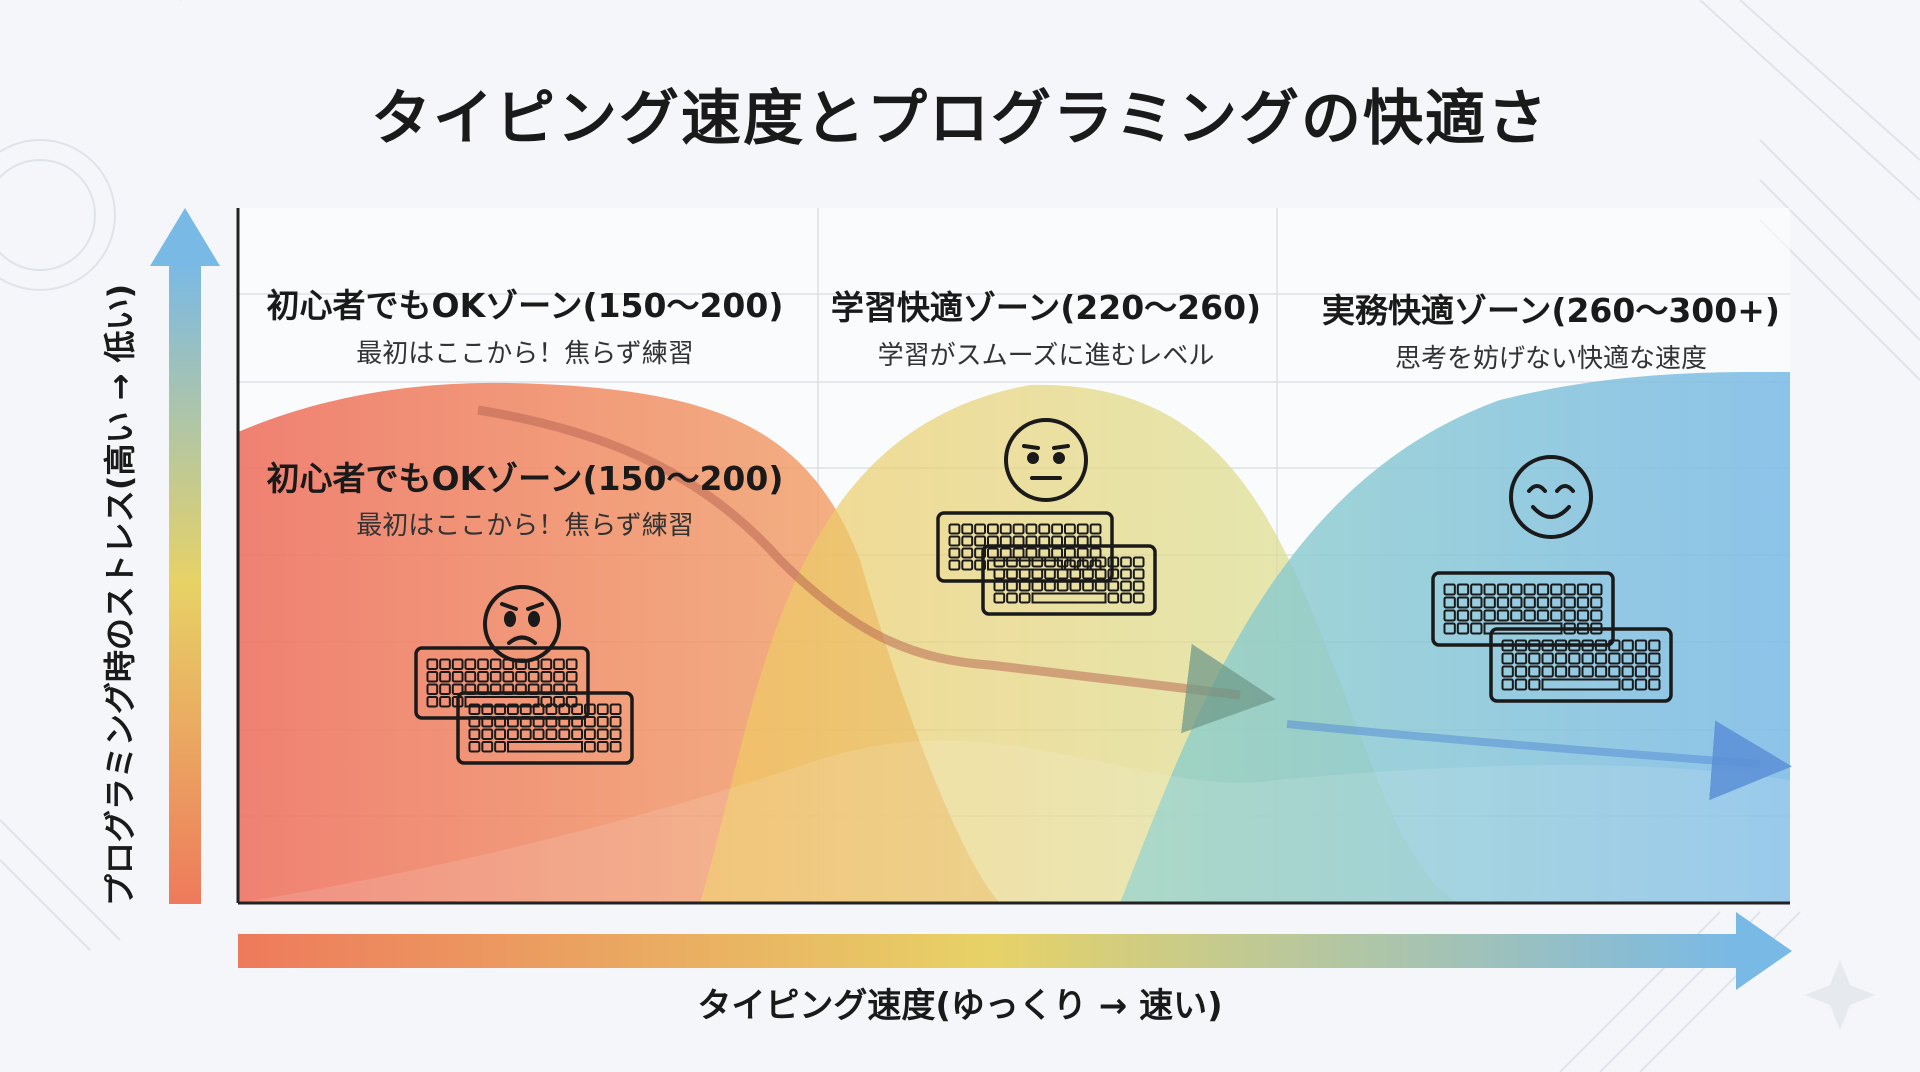  I want to click on duplicate-zone-subtitle: 最初はここから！焦らず練習, so click(525, 526).